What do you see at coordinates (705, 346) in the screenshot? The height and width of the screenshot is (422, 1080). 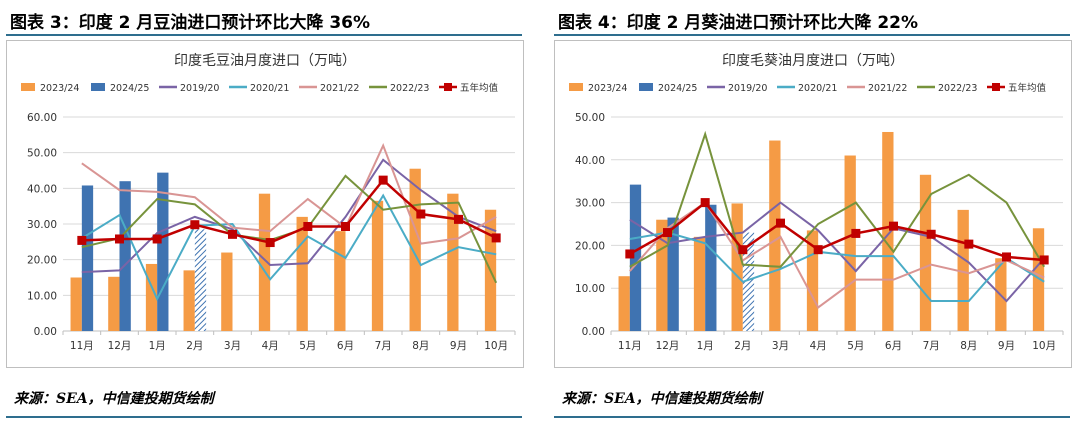 I see `x-tick-label: 1月` at bounding box center [705, 346].